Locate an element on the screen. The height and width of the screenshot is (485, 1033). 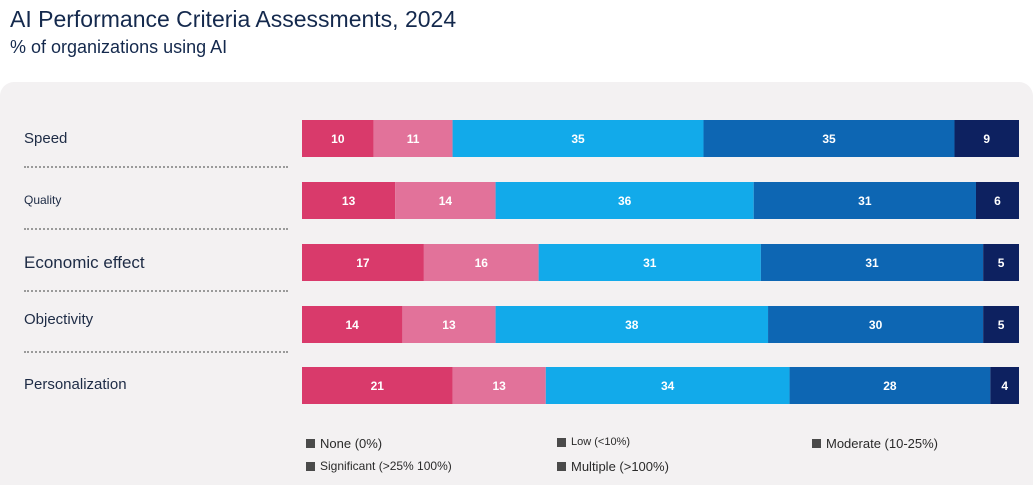
category-label-objectivity: Objectivity is located at coordinates (59, 319).